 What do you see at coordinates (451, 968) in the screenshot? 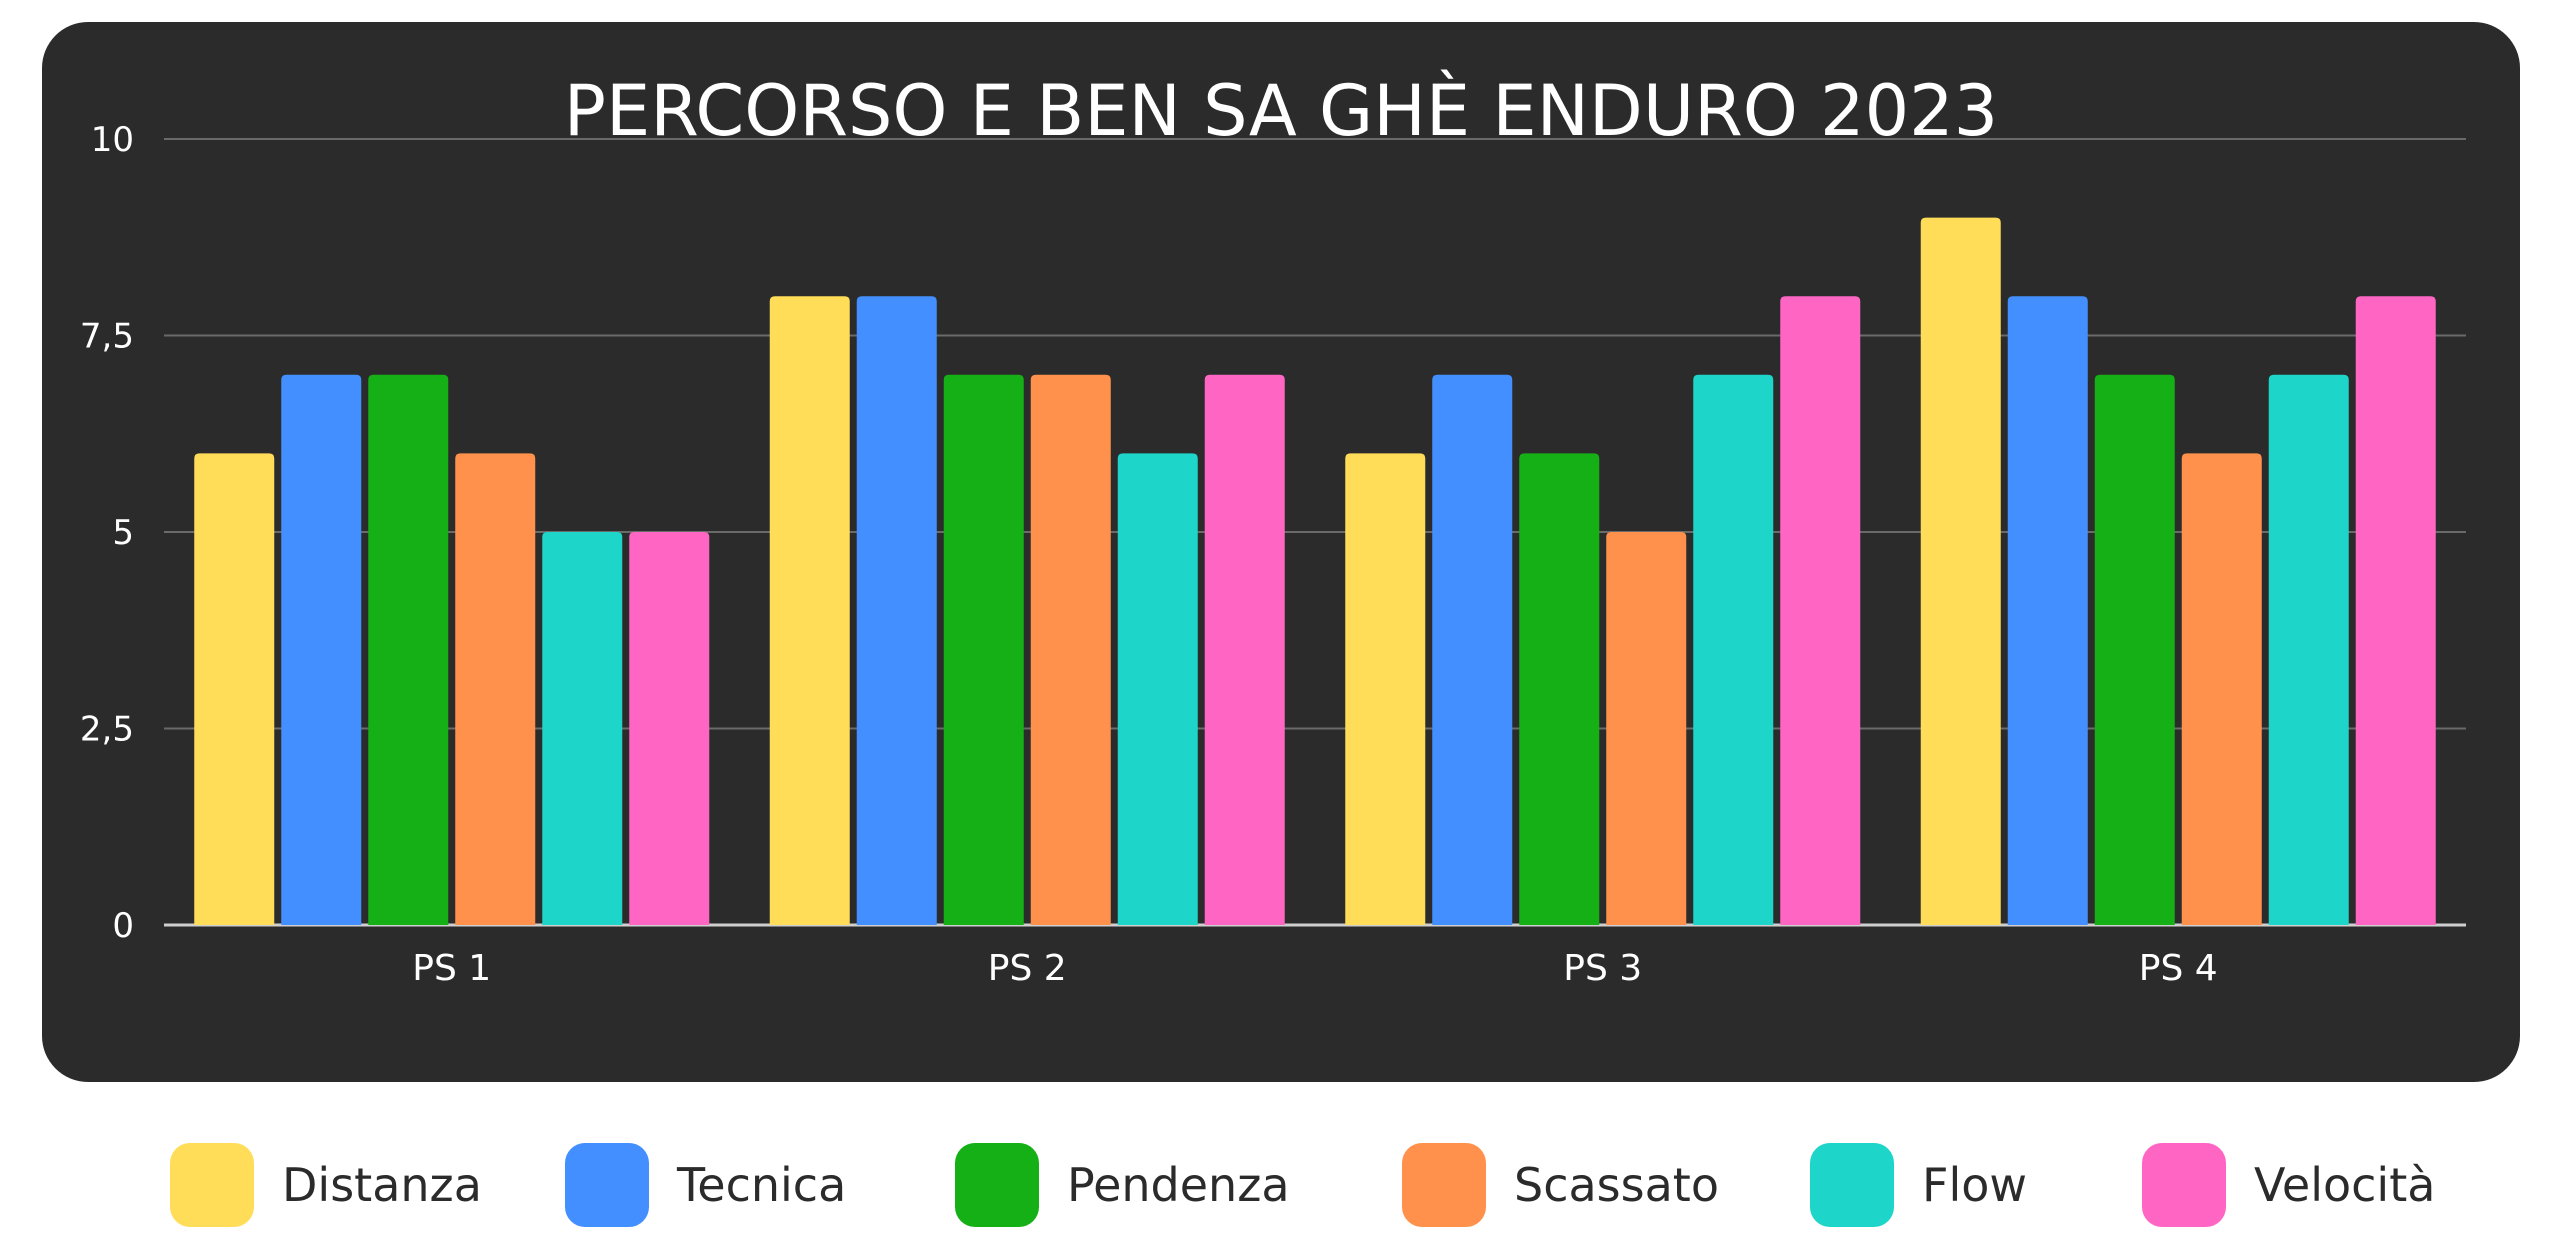
I see `x-tick-label: PS 1` at bounding box center [451, 968].